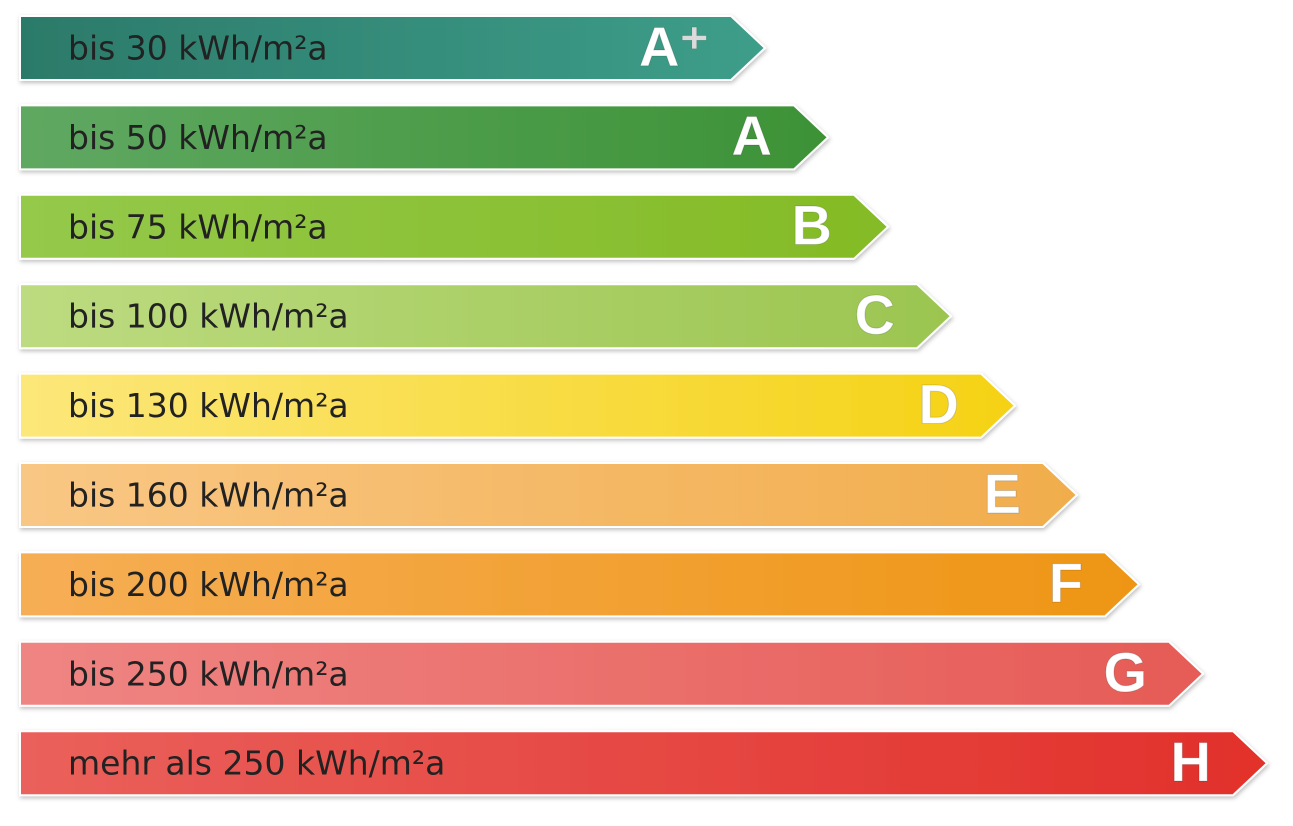  What do you see at coordinates (198, 137) in the screenshot?
I see `class-range: bis 50 kWh/m²a` at bounding box center [198, 137].